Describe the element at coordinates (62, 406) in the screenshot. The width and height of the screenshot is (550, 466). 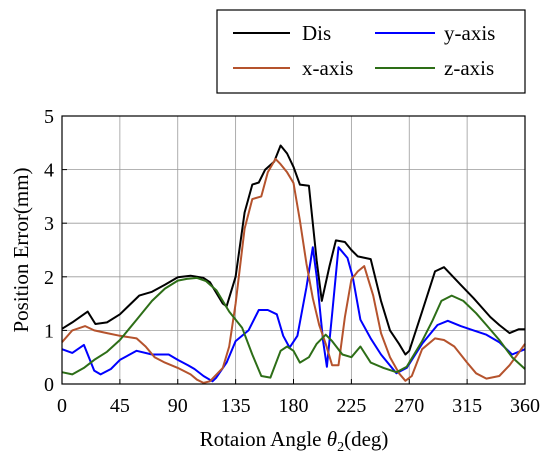
I see `x-tick-label: 0` at that location.